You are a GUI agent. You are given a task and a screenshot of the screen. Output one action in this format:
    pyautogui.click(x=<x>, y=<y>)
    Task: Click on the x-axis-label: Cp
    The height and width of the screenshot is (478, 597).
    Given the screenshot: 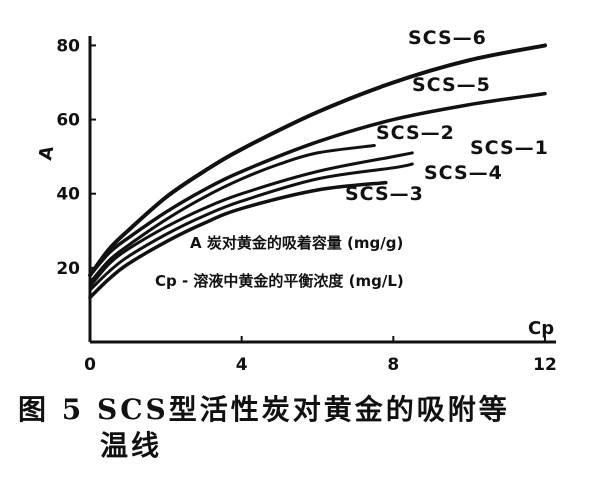 What is the action you would take?
    pyautogui.click(x=541, y=328)
    